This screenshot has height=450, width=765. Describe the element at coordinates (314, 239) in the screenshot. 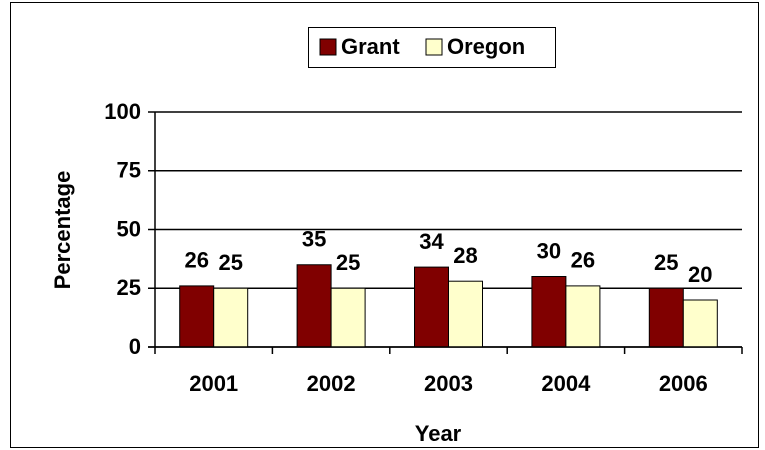

I see `data-label: 35` at that location.